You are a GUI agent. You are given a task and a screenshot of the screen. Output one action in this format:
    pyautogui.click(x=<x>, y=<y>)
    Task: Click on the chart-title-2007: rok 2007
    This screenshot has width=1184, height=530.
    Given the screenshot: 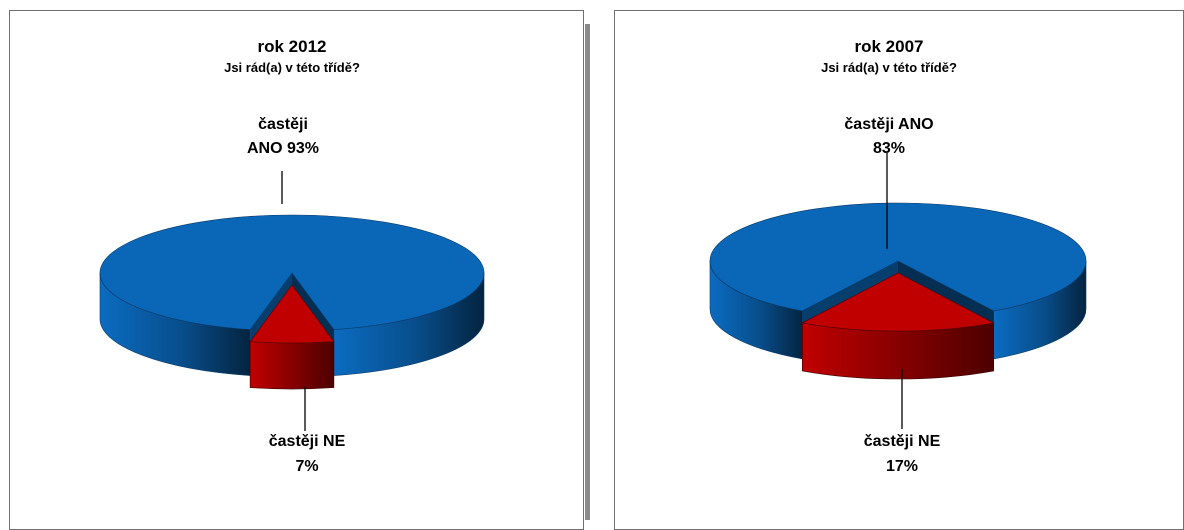 What is the action you would take?
    pyautogui.click(x=889, y=46)
    